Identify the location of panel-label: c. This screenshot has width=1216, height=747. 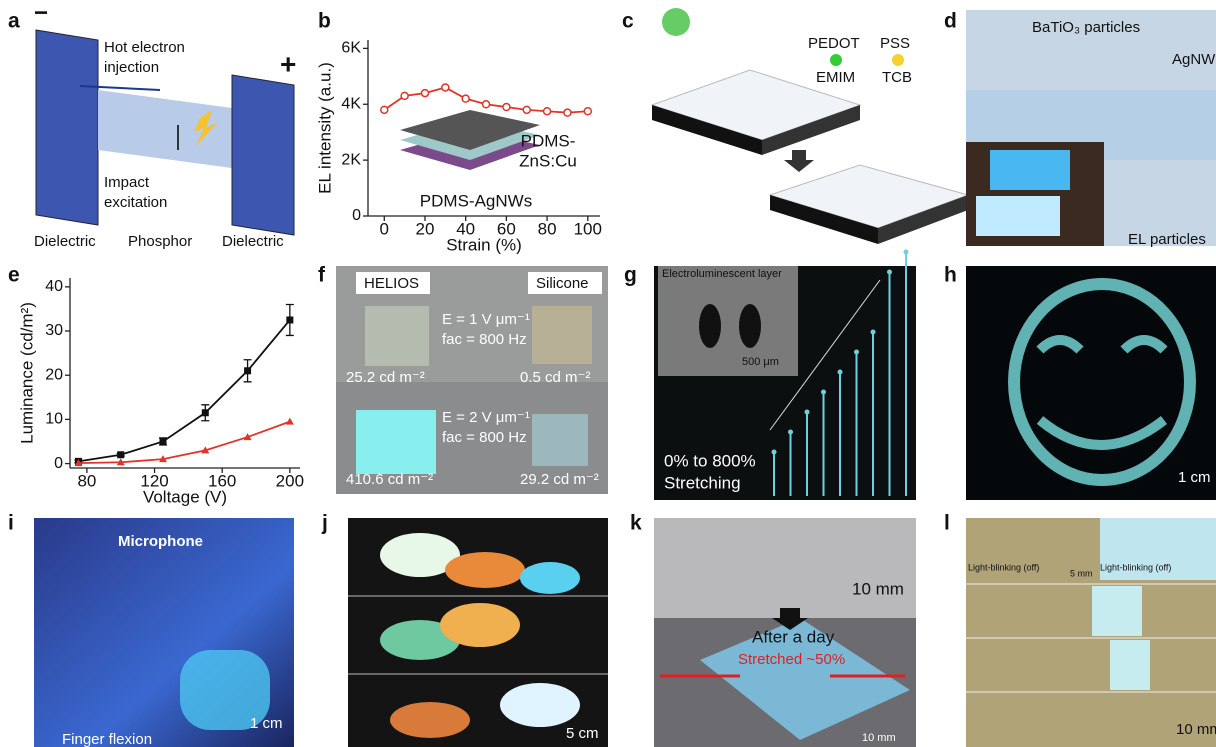
(628, 21).